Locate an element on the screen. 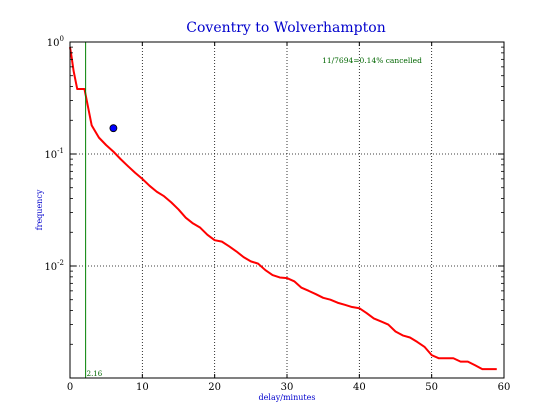  x-tick-label: 20 is located at coordinates (214, 387).